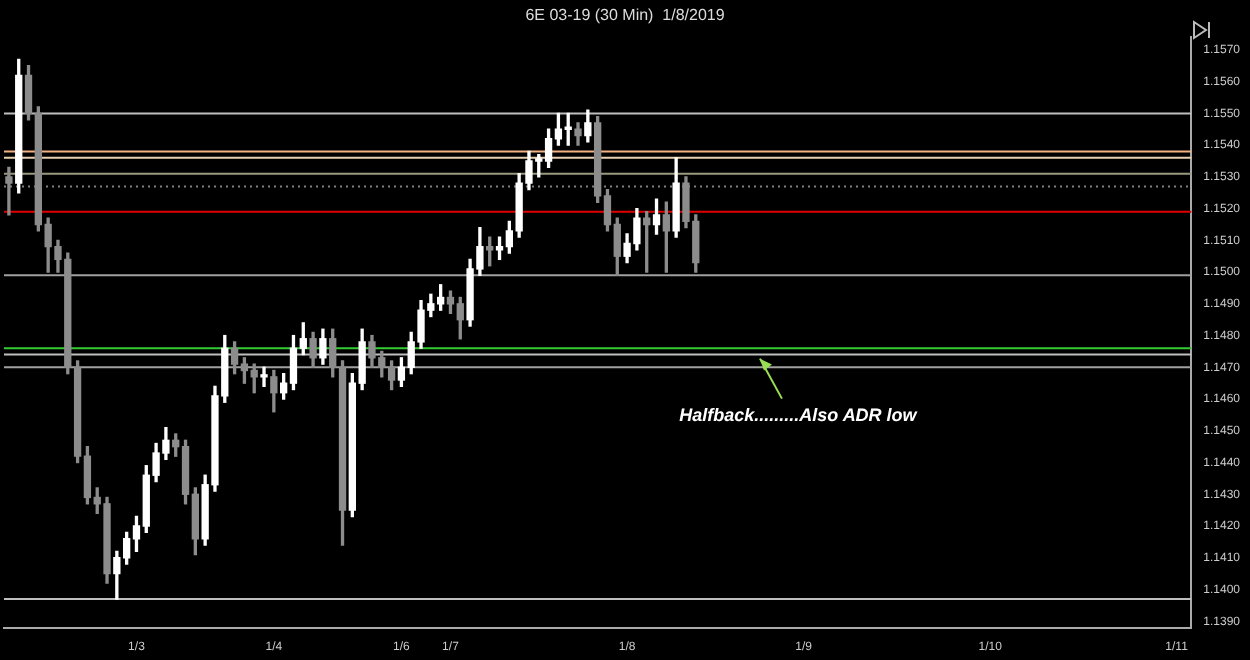 The image size is (1250, 660). What do you see at coordinates (799, 414) in the screenshot?
I see `annotation: Halfback.........Also ADR low` at bounding box center [799, 414].